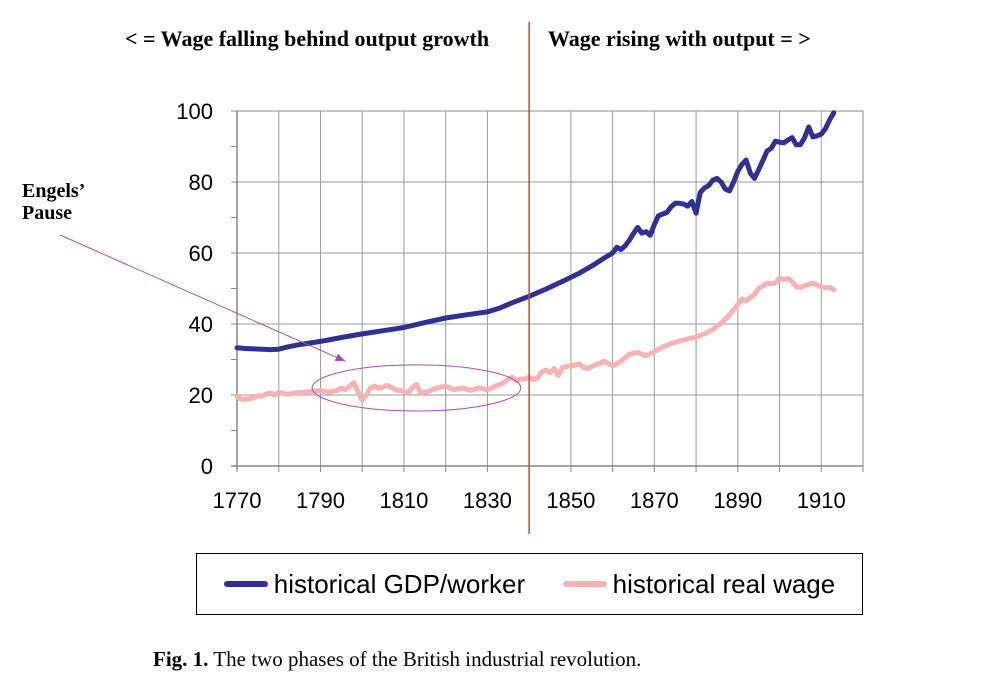 The height and width of the screenshot is (680, 998). What do you see at coordinates (201, 182) in the screenshot?
I see `y-tick-label-80: 80` at bounding box center [201, 182].